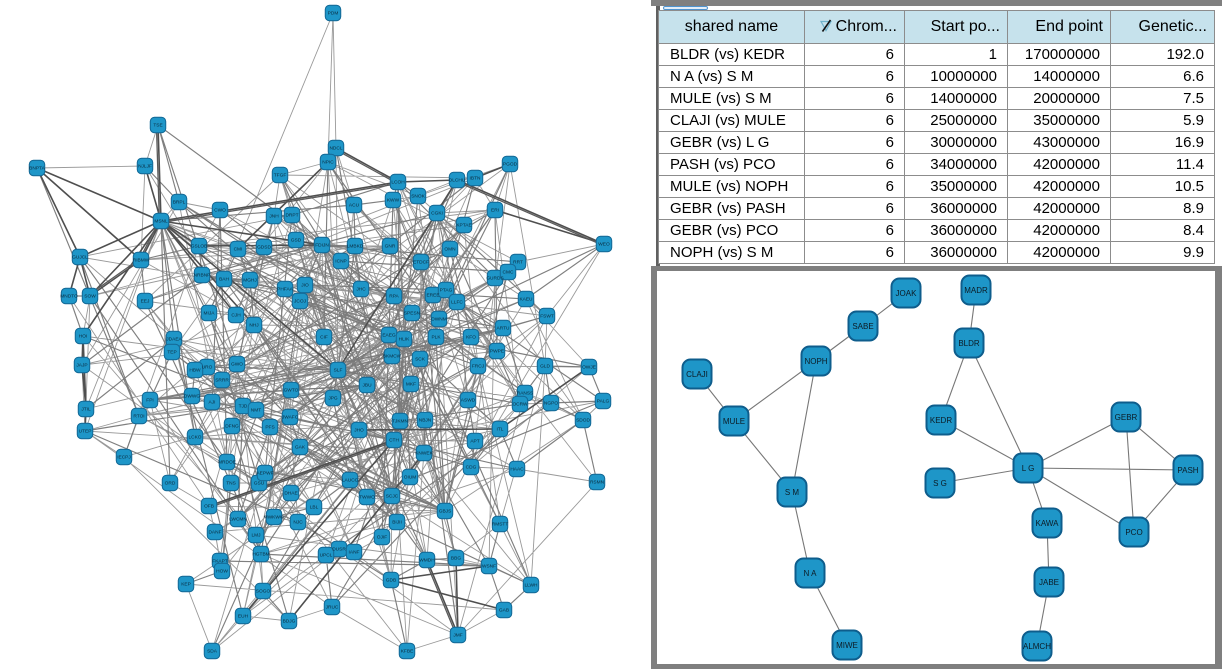 The width and height of the screenshot is (1222, 669). I want to click on svg-text: DWWG, so click(192, 397).